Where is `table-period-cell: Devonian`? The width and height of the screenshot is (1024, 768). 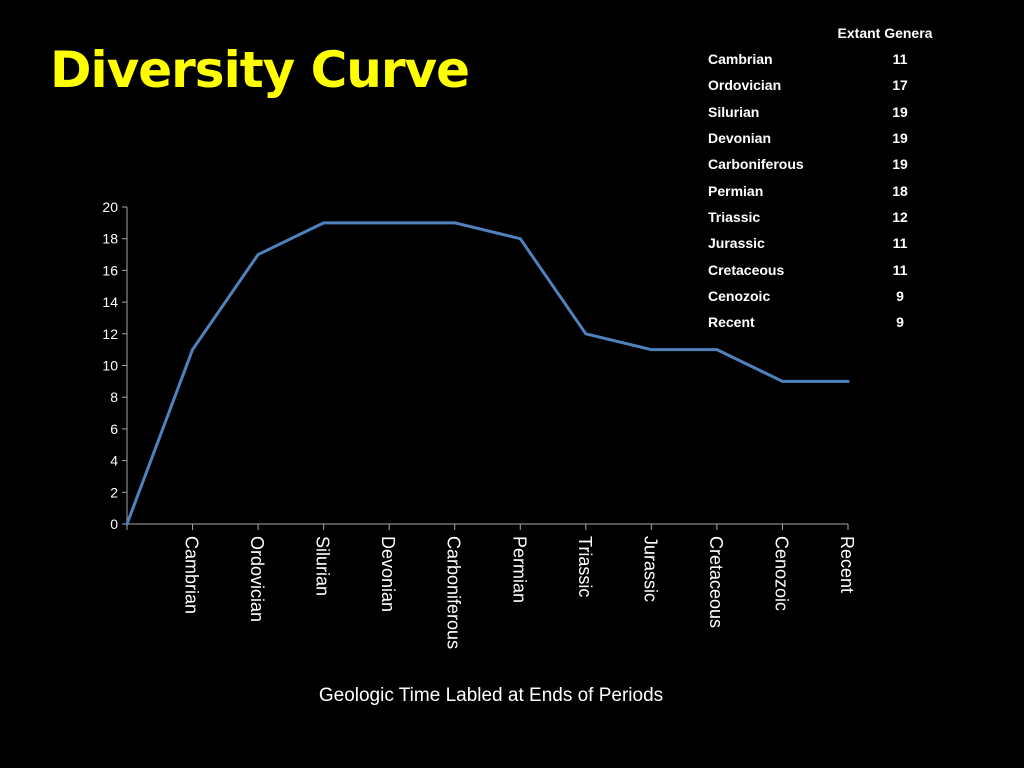 table-period-cell: Devonian is located at coordinates (740, 138).